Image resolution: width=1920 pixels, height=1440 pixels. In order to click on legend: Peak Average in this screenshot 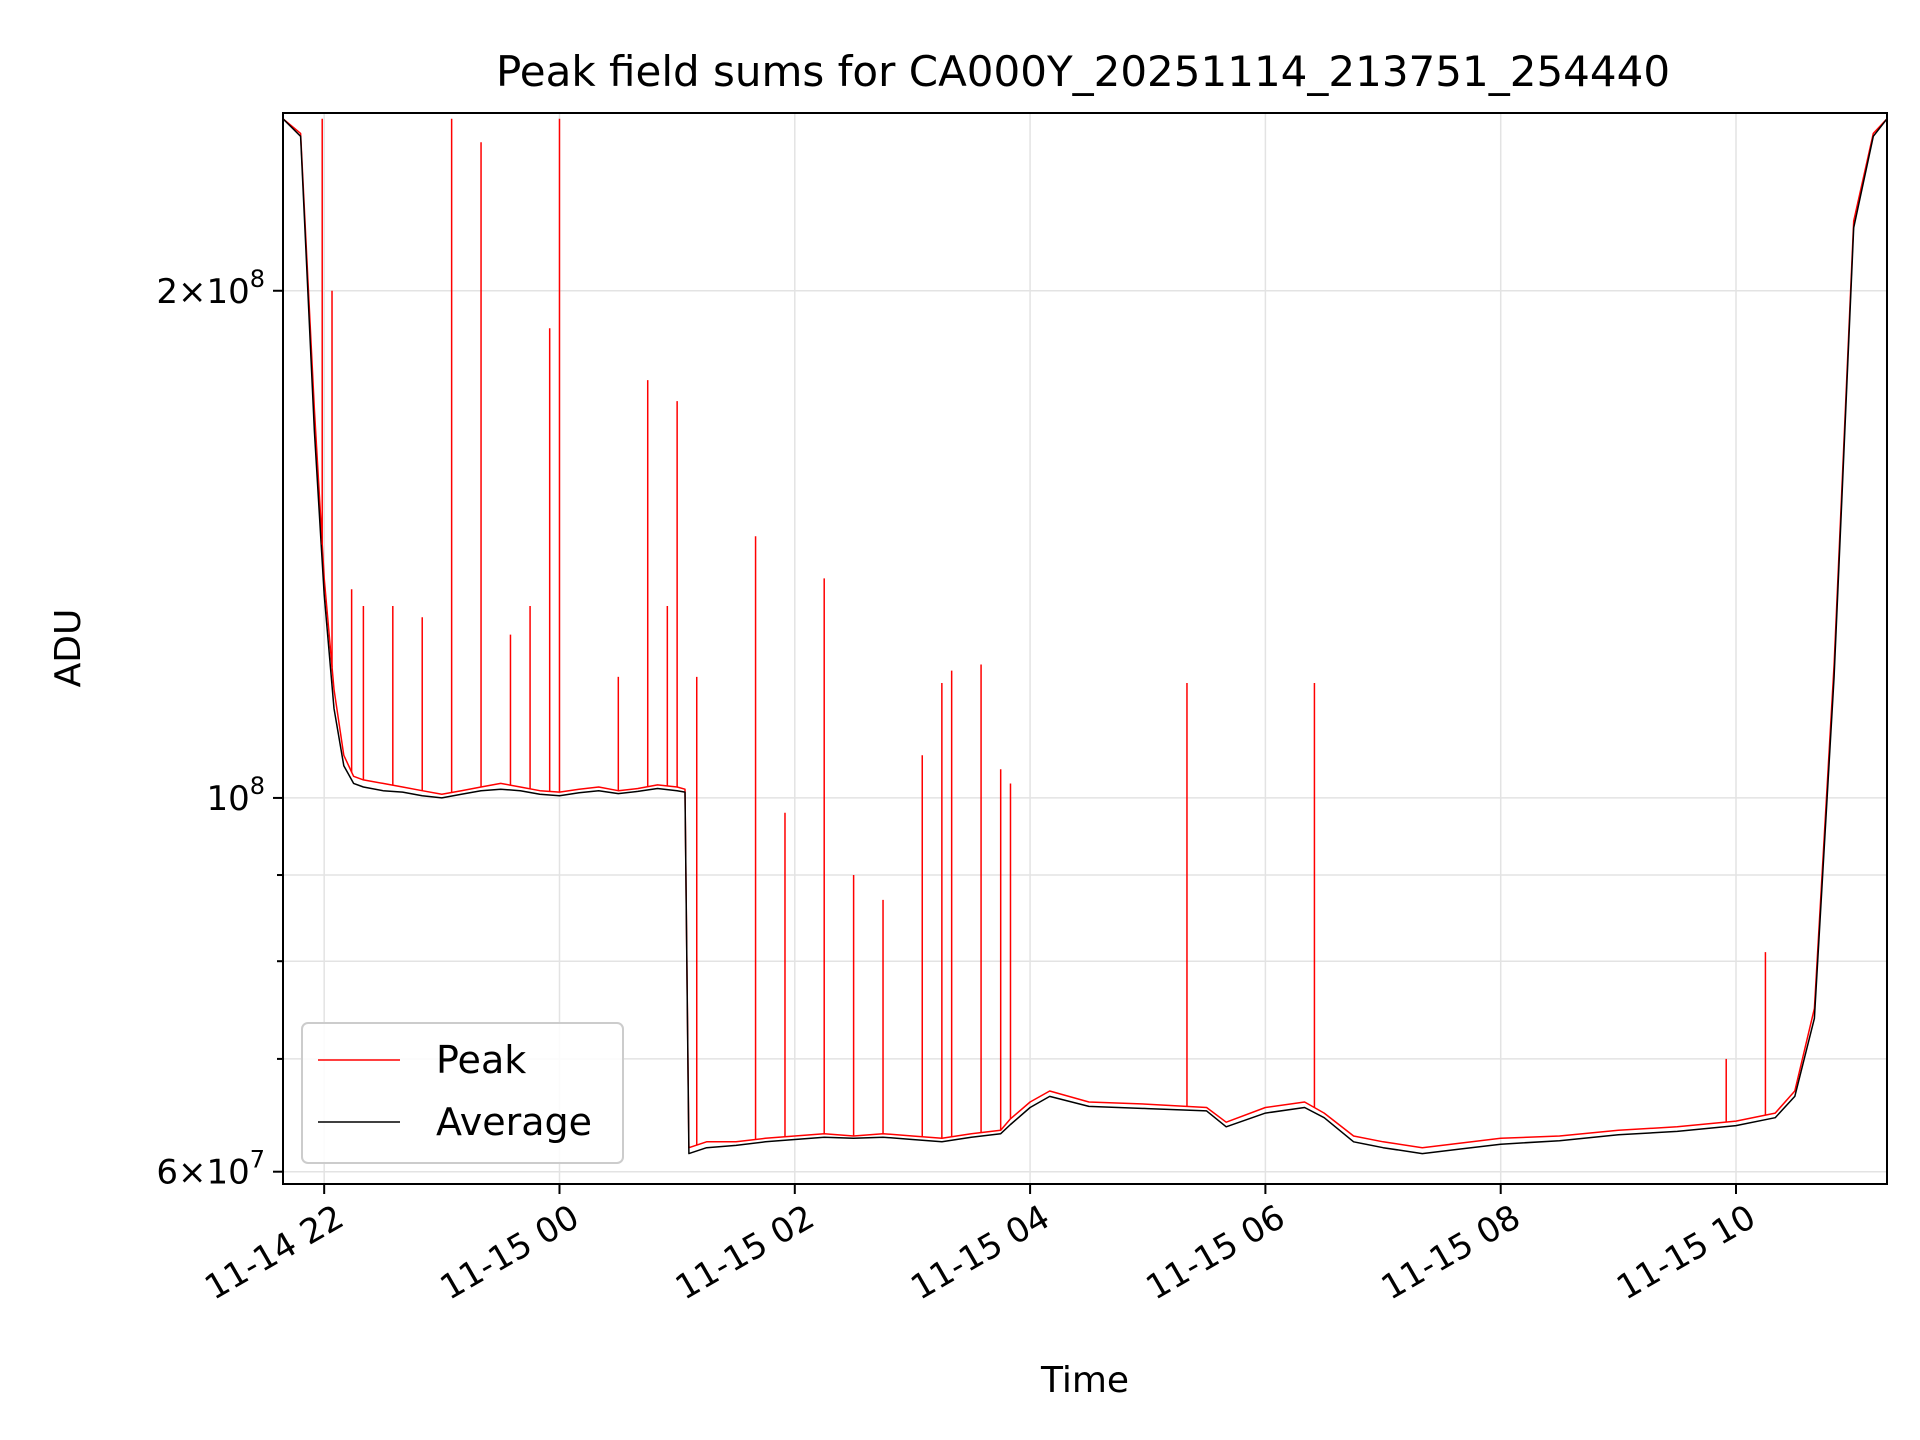, I will do `click(462, 1093)`.